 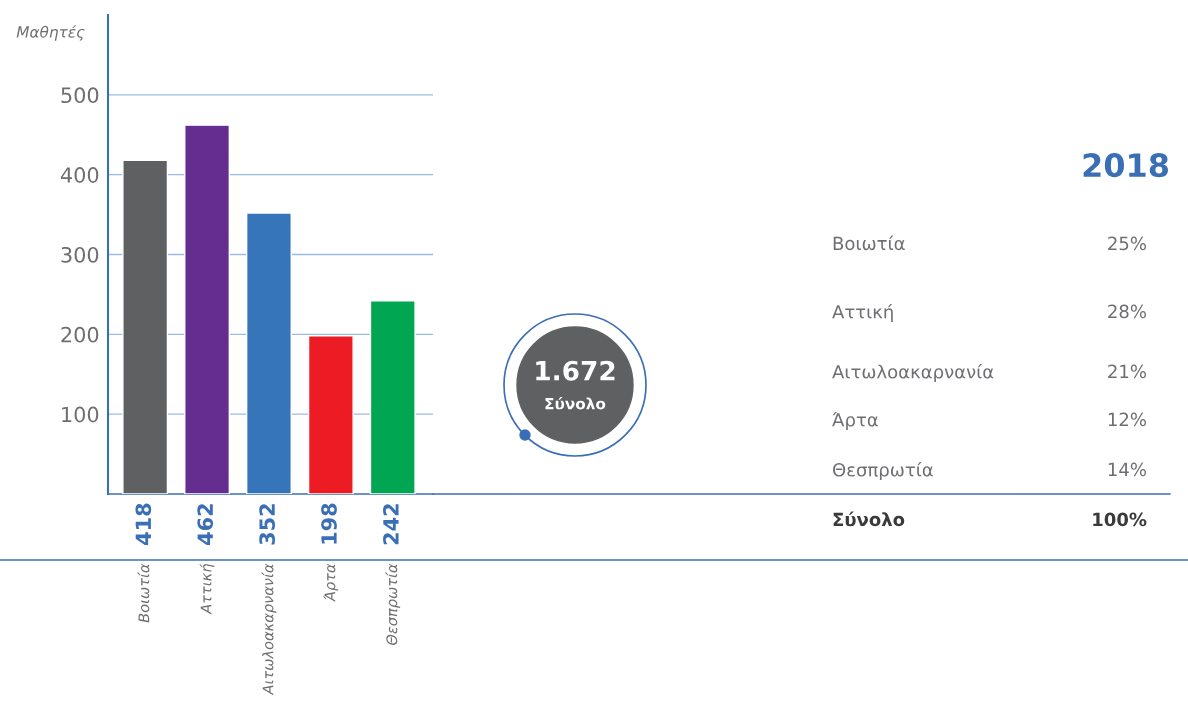 What do you see at coordinates (1126, 165) in the screenshot?
I see `text: 2018` at bounding box center [1126, 165].